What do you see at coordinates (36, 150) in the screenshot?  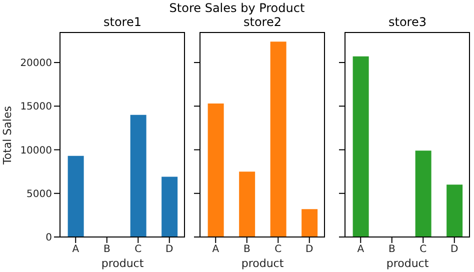 I see `y-tick-label: 10000` at bounding box center [36, 150].